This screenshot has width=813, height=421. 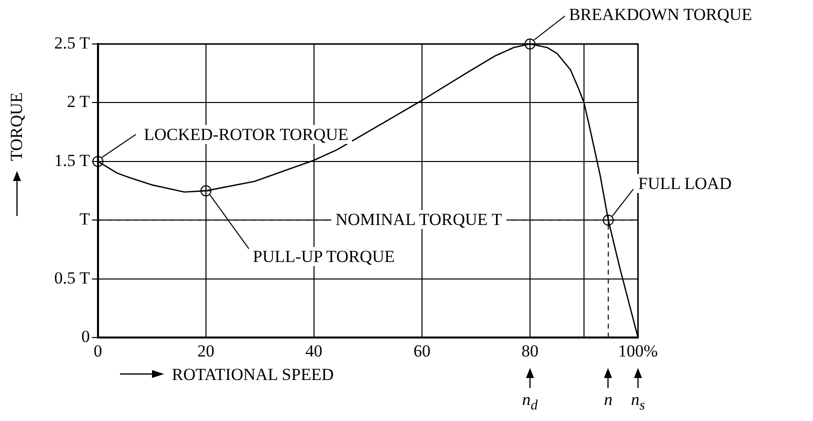 I want to click on text: n, so click(x=608, y=399).